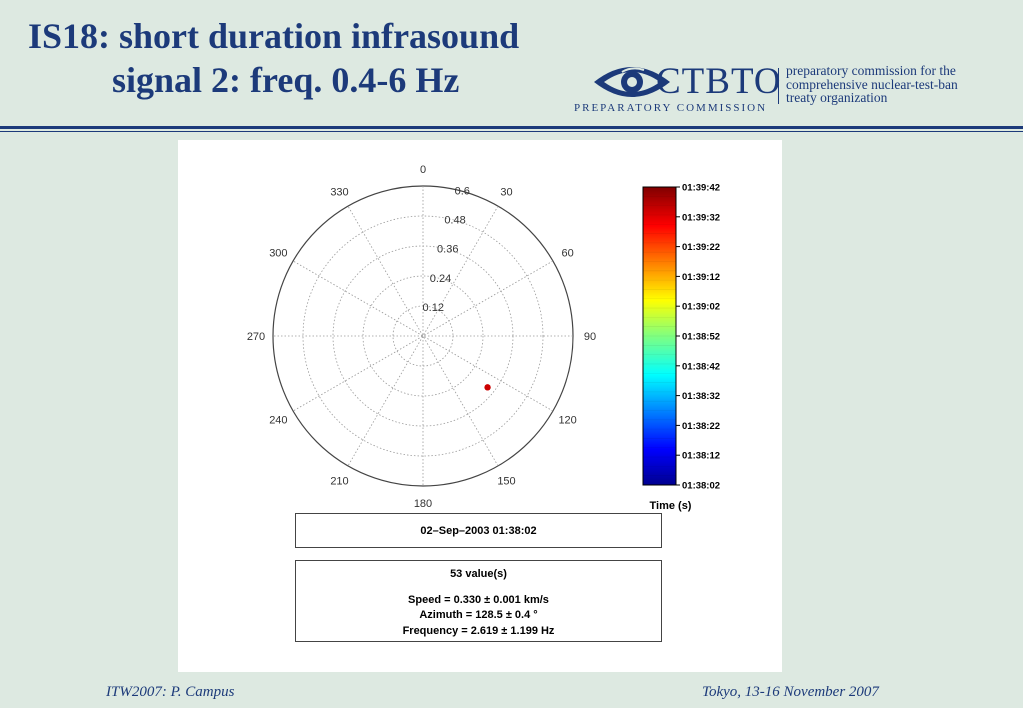 This screenshot has width=1023, height=708. Describe the element at coordinates (701, 456) in the screenshot. I see `colorbar-tick-label: 01:38:12` at that location.